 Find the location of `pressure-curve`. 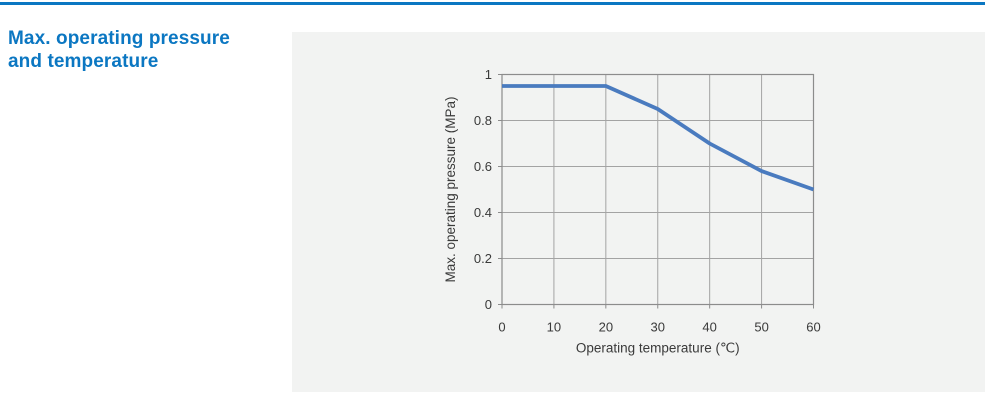

pressure-curve is located at coordinates (658, 138).